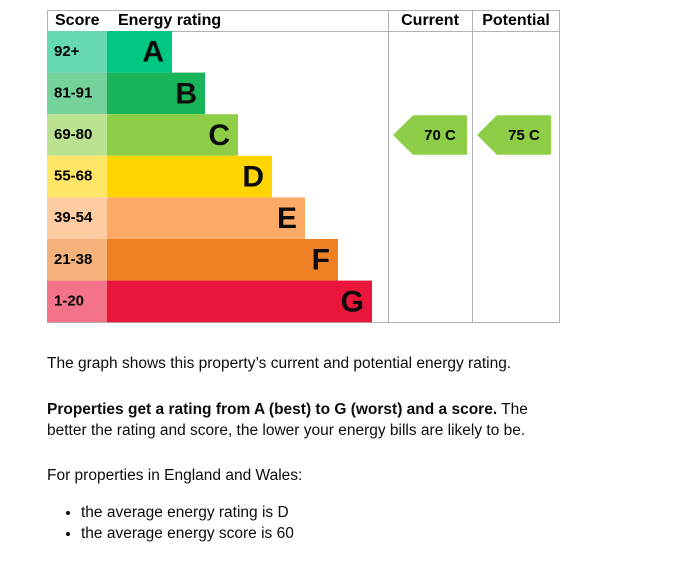  I want to click on score-label: 1-20, so click(69, 300).